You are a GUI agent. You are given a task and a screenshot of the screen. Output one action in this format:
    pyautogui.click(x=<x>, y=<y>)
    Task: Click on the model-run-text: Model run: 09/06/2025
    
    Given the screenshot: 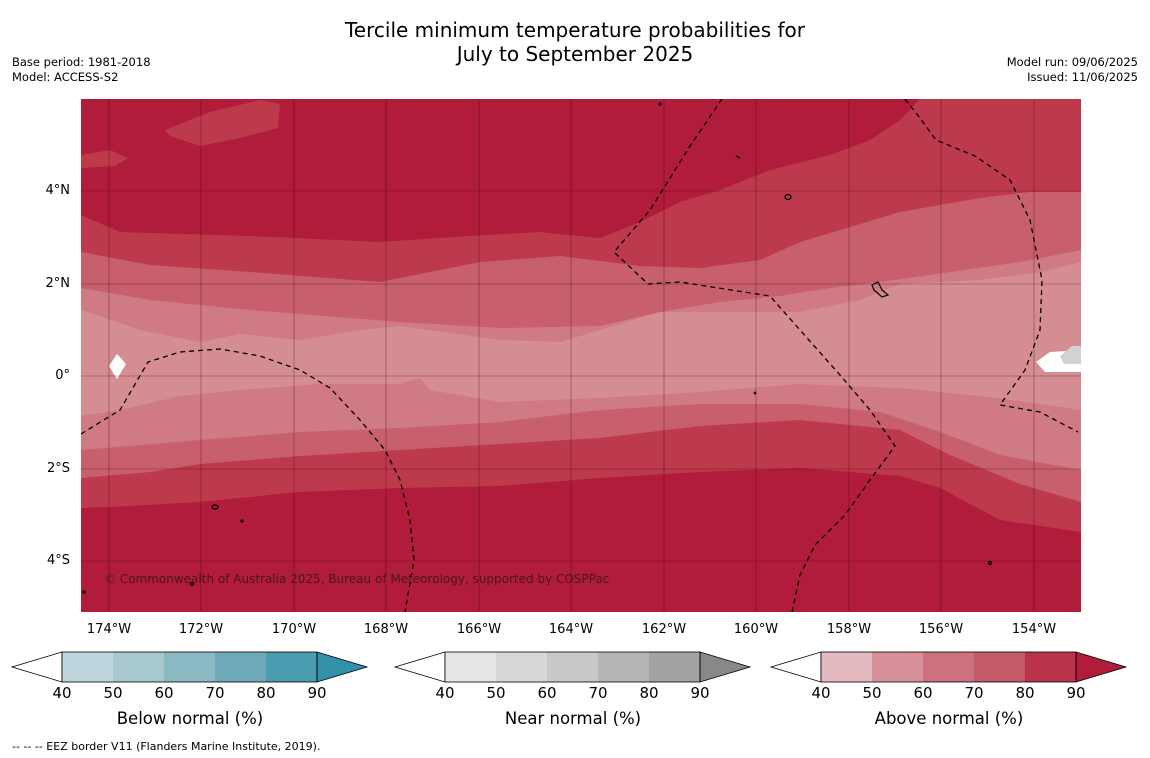 What is the action you would take?
    pyautogui.click(x=1072, y=62)
    